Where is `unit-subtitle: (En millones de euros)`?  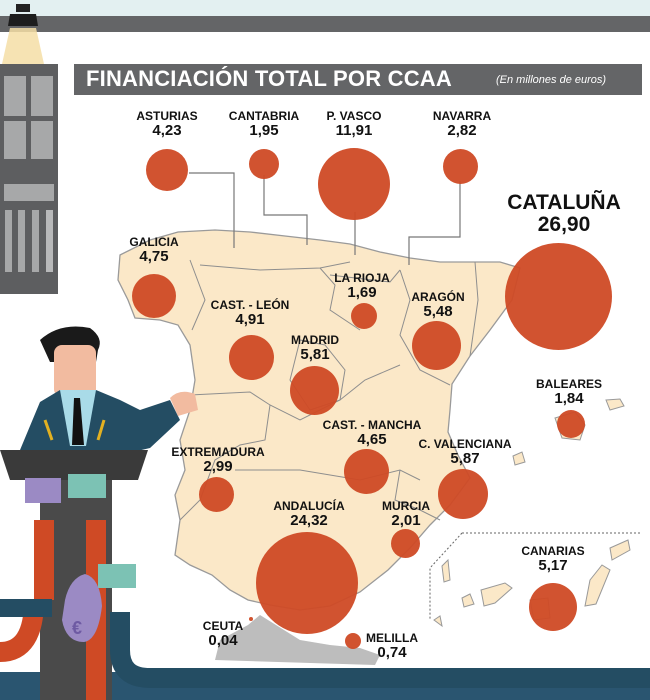
unit-subtitle: (En millones de euros) is located at coordinates (551, 80).